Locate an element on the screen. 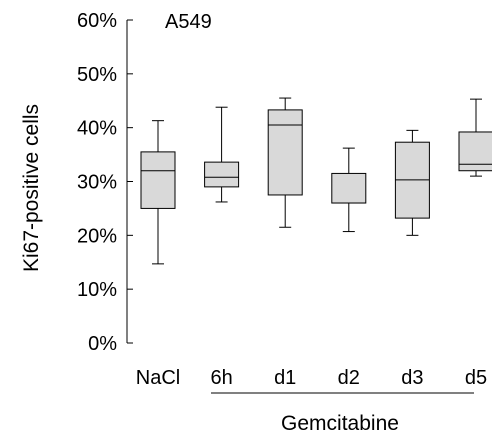 Image resolution: width=492 pixels, height=444 pixels. chart-annotation: A549 is located at coordinates (188, 22).